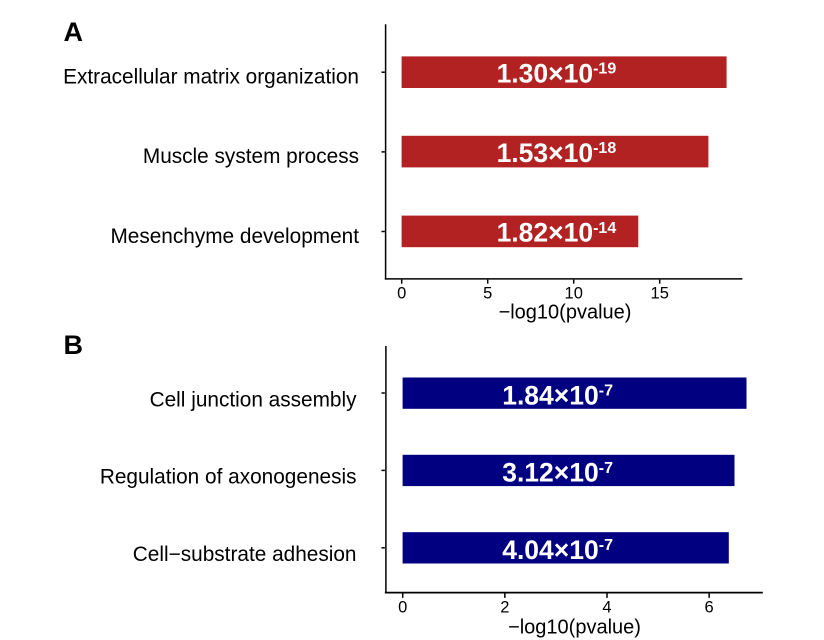  Describe the element at coordinates (709, 607) in the screenshot. I see `svg-text: 6` at that location.